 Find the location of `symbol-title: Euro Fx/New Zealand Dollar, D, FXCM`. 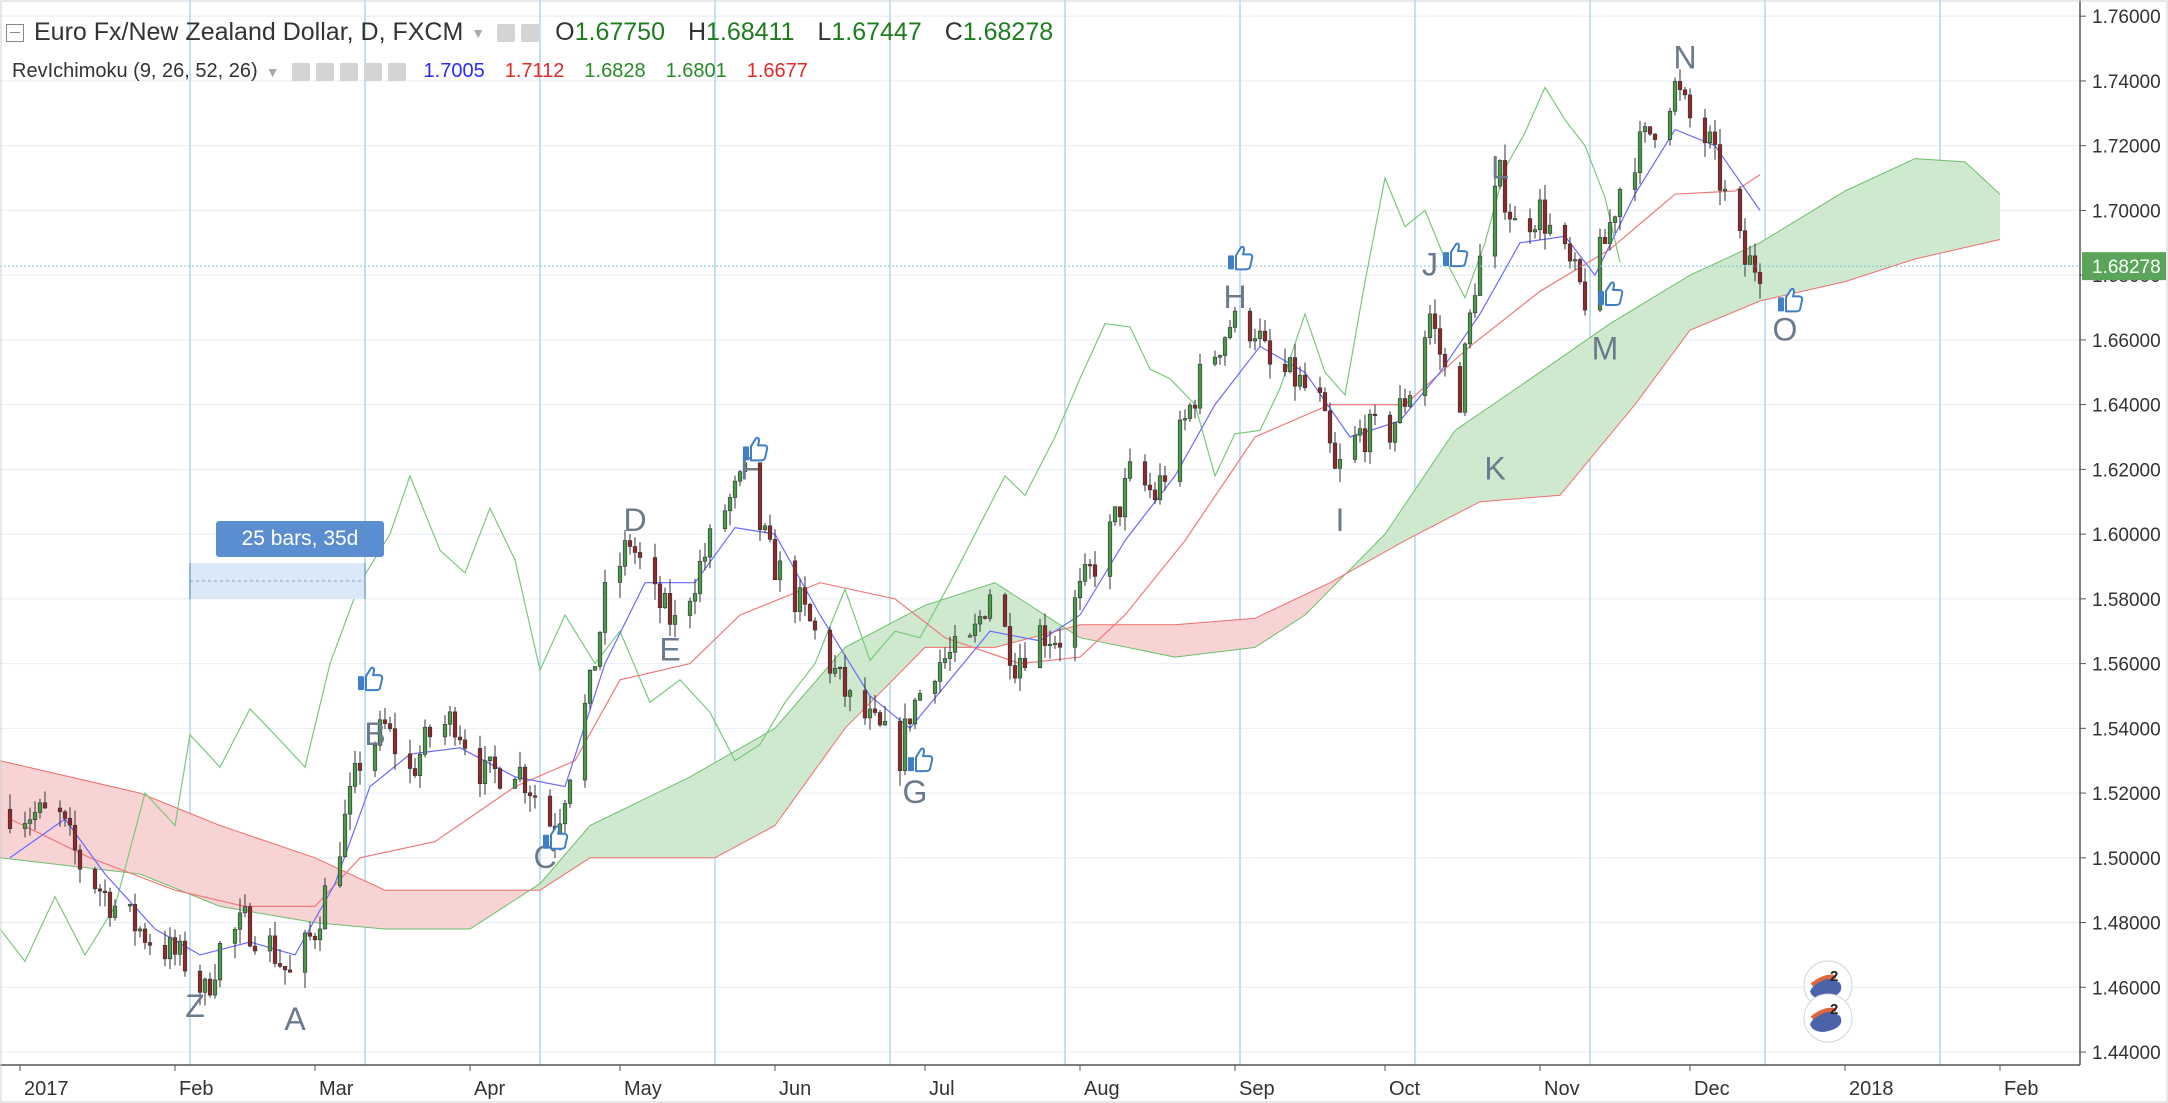

symbol-title: Euro Fx/New Zealand Dollar, D, FXCM is located at coordinates (249, 32).